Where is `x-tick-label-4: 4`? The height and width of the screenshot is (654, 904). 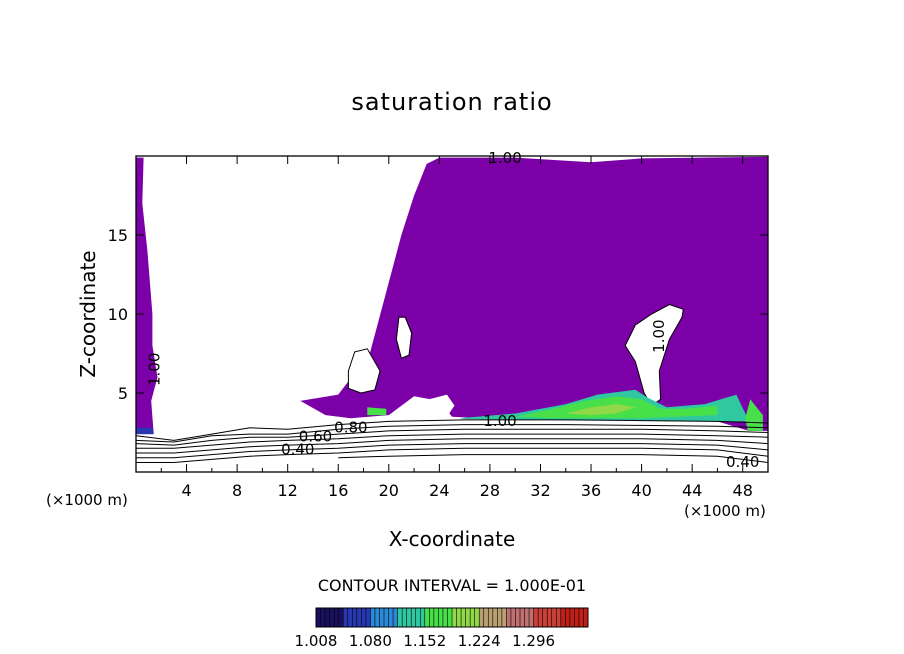 x-tick-label-4: 4 is located at coordinates (186, 490).